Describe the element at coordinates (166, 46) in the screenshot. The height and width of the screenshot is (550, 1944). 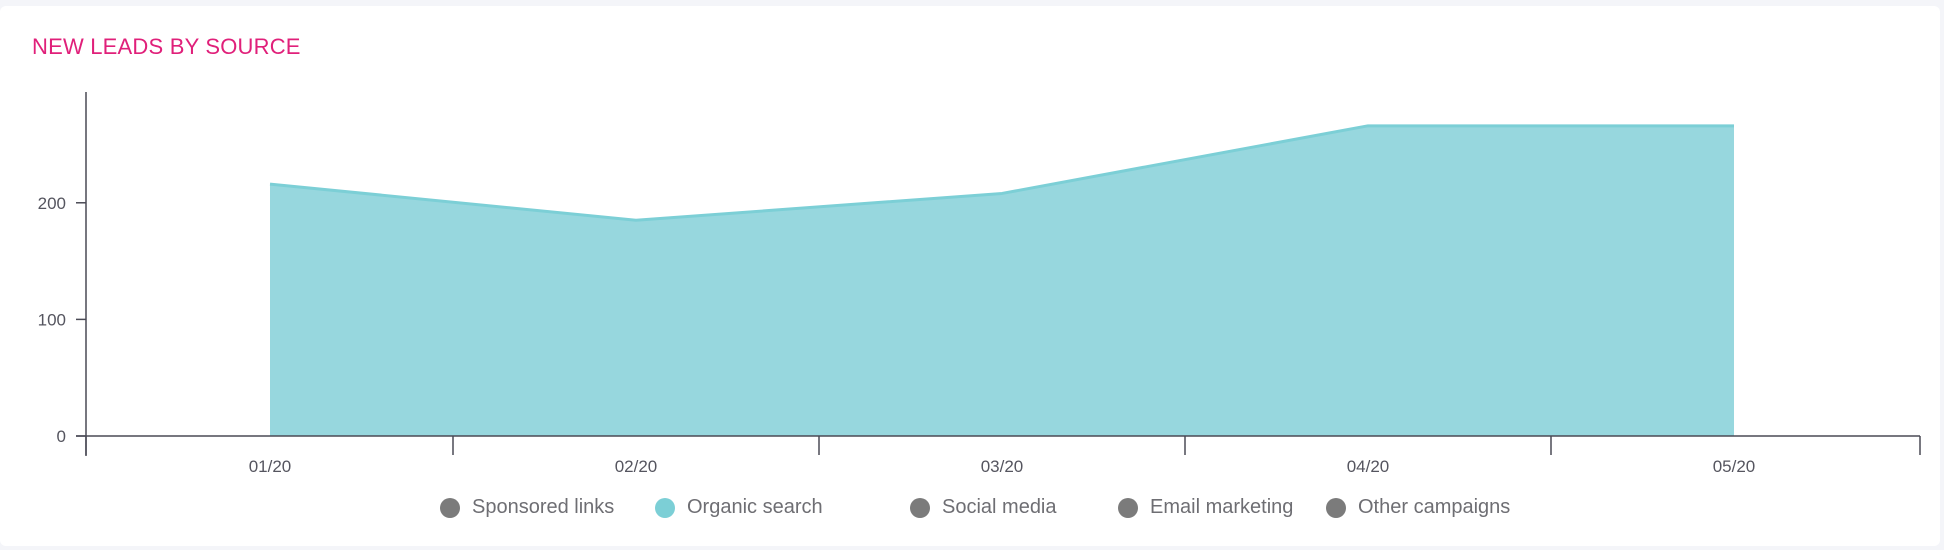
I see `chart-title: NEW LEADS BY SOURCE` at that location.